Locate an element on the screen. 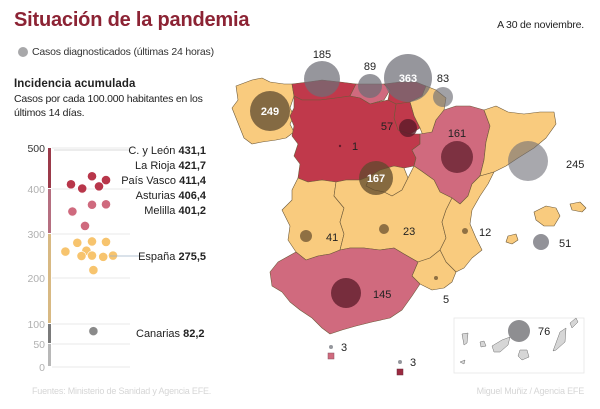 Image resolution: width=600 pixels, height=409 pixels. svg-text: Canarias 82,2 is located at coordinates (170, 334).